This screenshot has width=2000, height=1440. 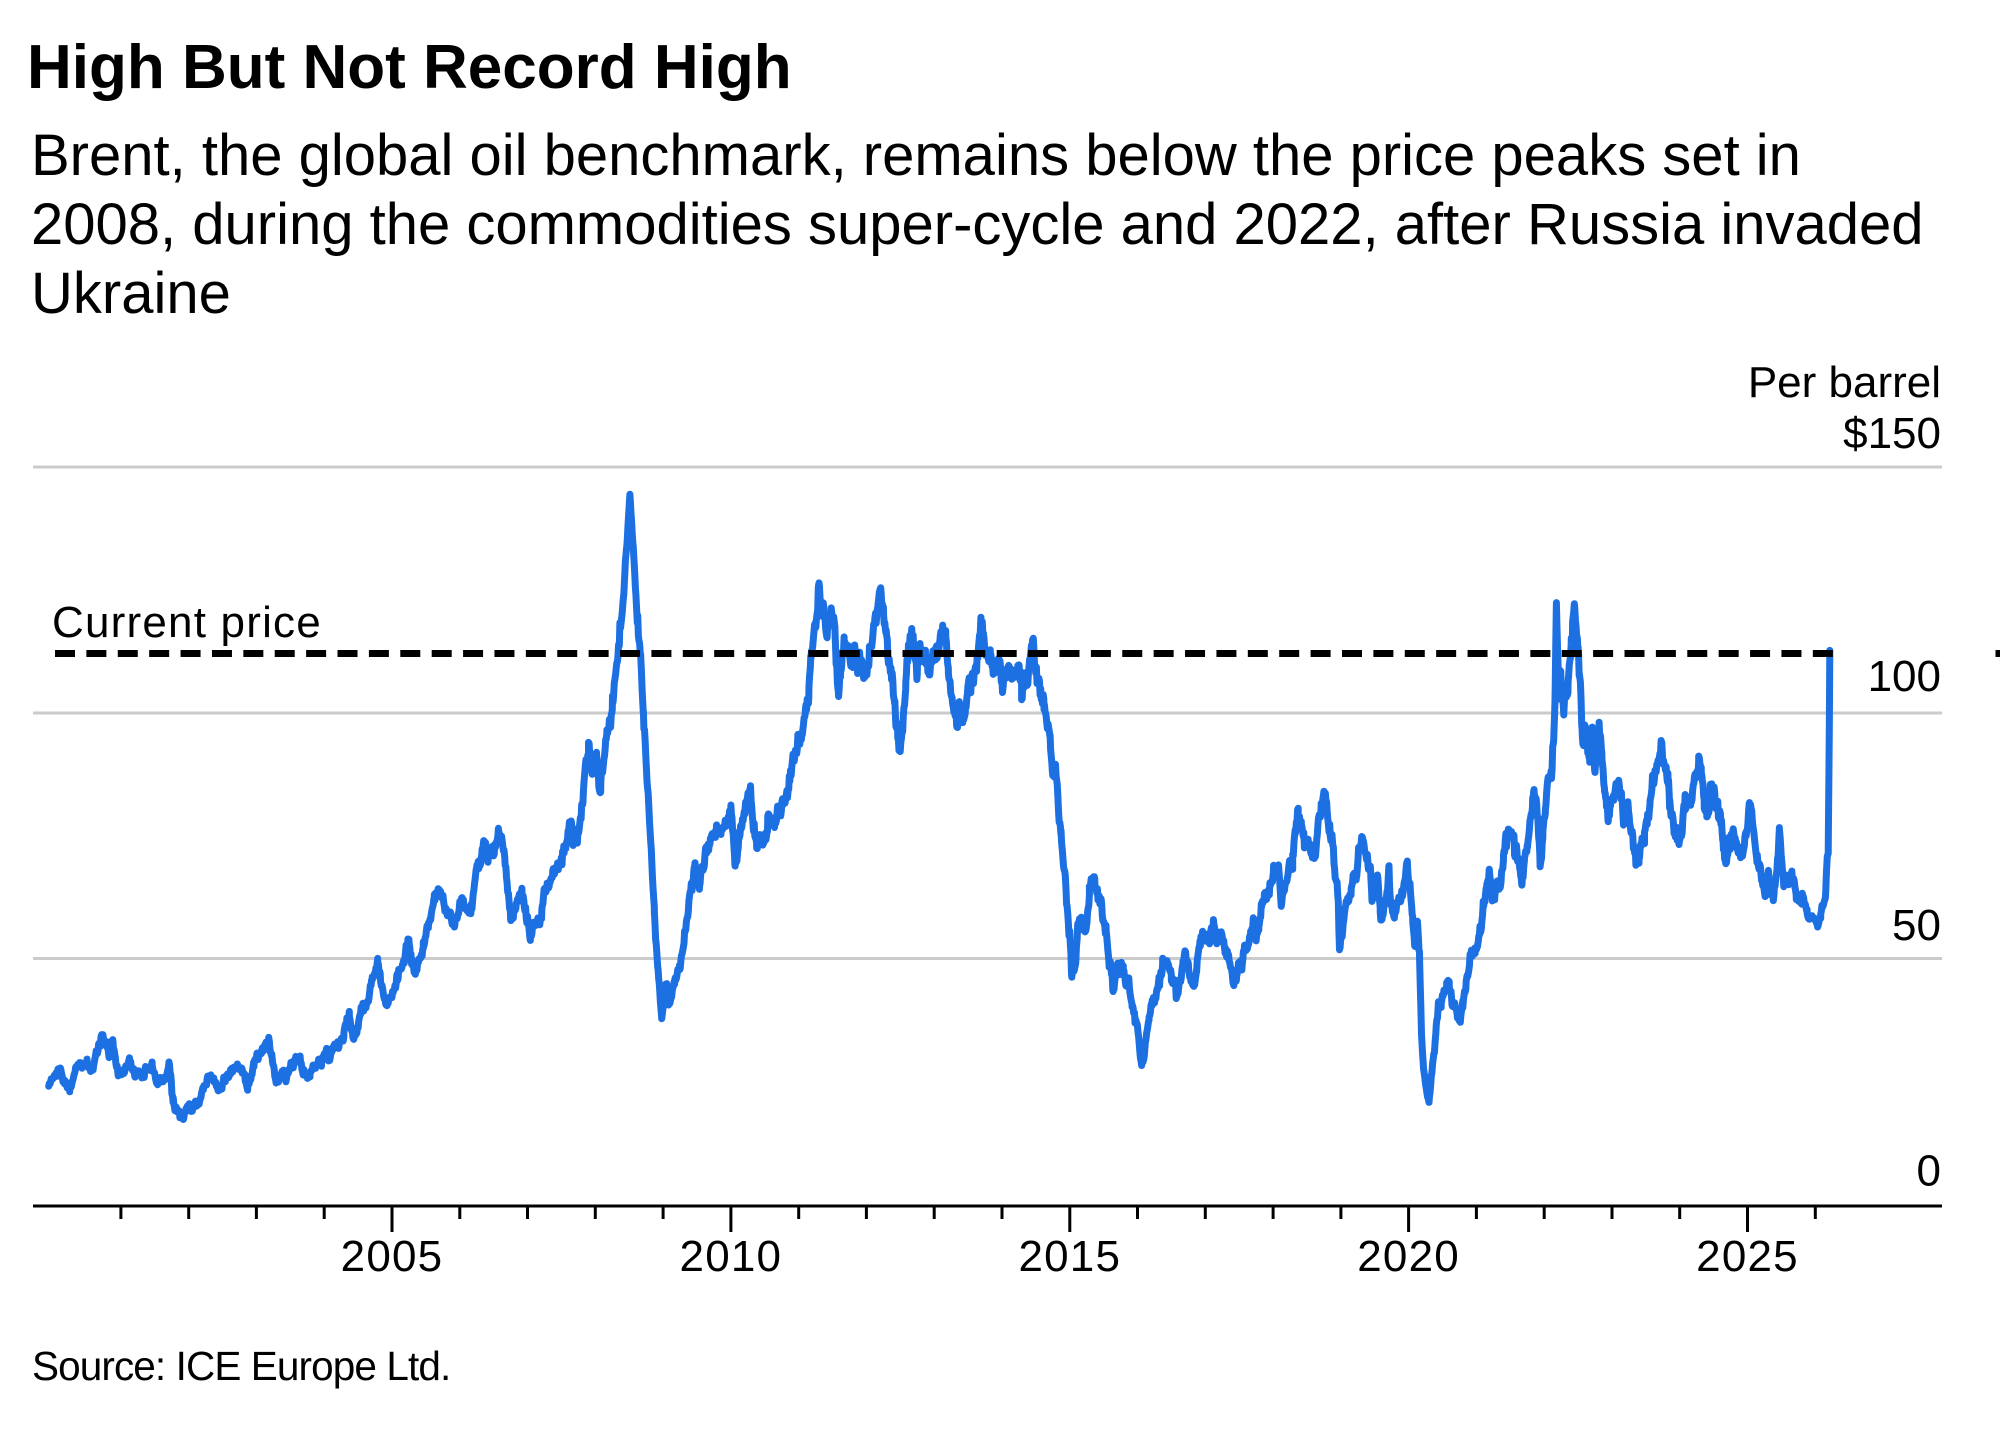 What do you see at coordinates (1069, 1256) in the screenshot?
I see `svg-text: 2015` at bounding box center [1069, 1256].